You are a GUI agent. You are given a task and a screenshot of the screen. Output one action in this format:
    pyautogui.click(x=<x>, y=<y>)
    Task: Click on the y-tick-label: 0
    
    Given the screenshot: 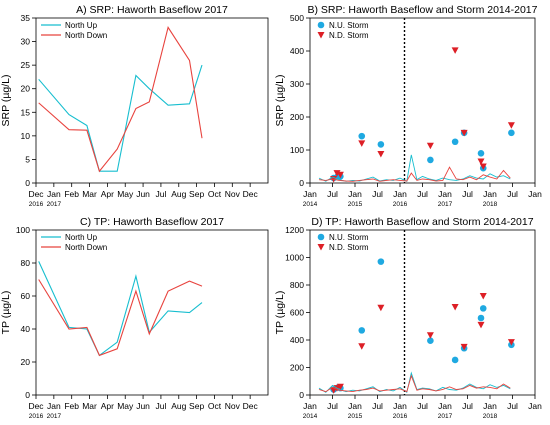 What is the action you would take?
    pyautogui.click(x=27, y=395)
    